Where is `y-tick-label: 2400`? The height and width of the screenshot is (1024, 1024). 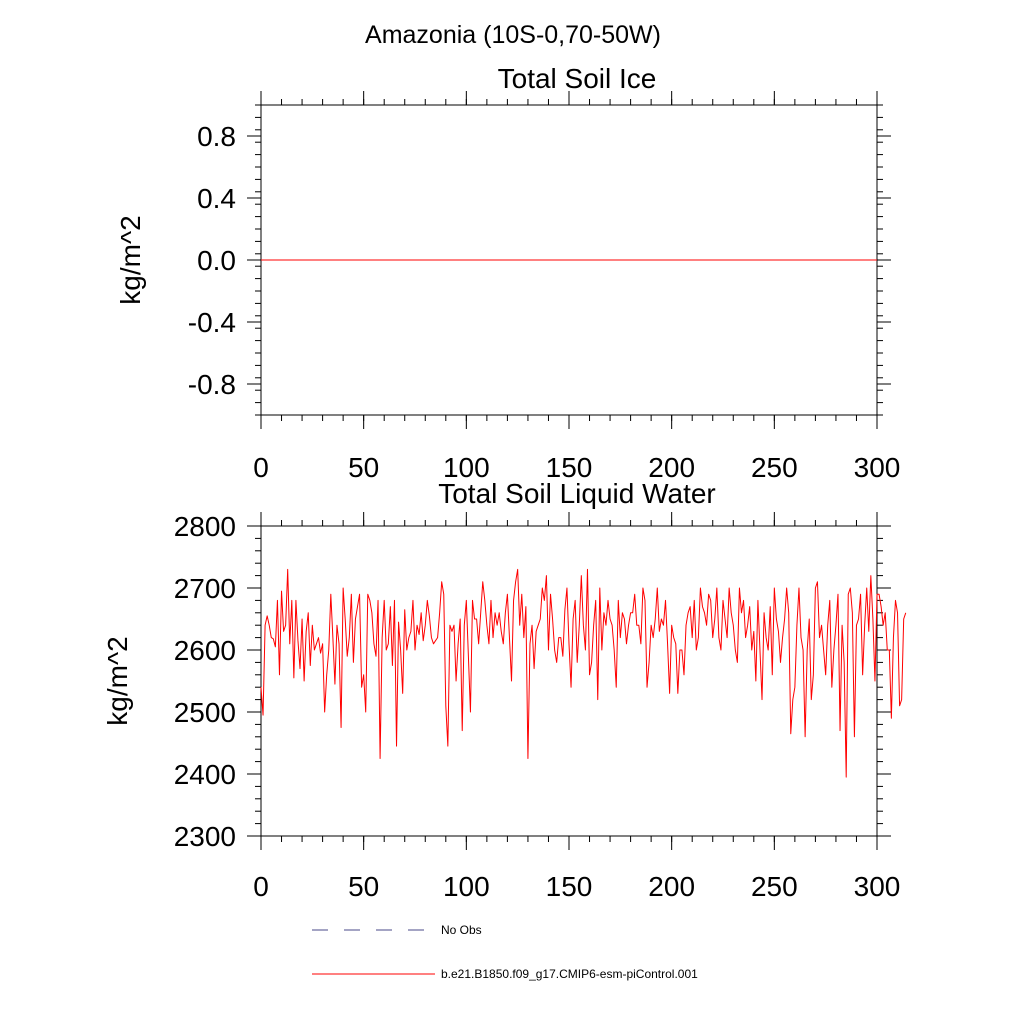 y-tick-label: 2400 is located at coordinates (205, 774).